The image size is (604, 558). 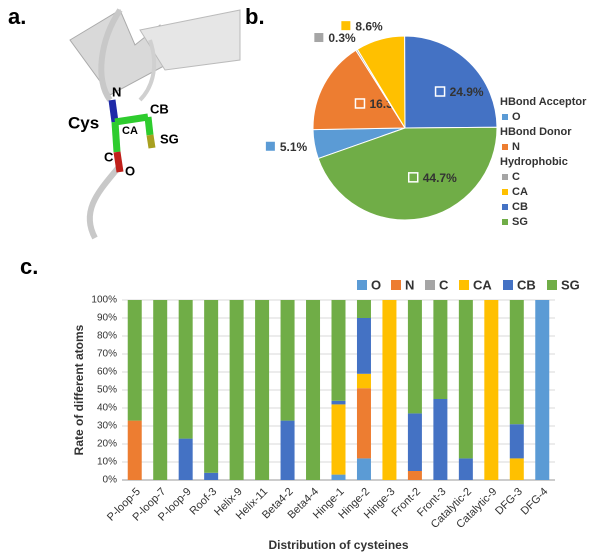 I want to click on x-tick-label: DFG-3, so click(x=509, y=502).